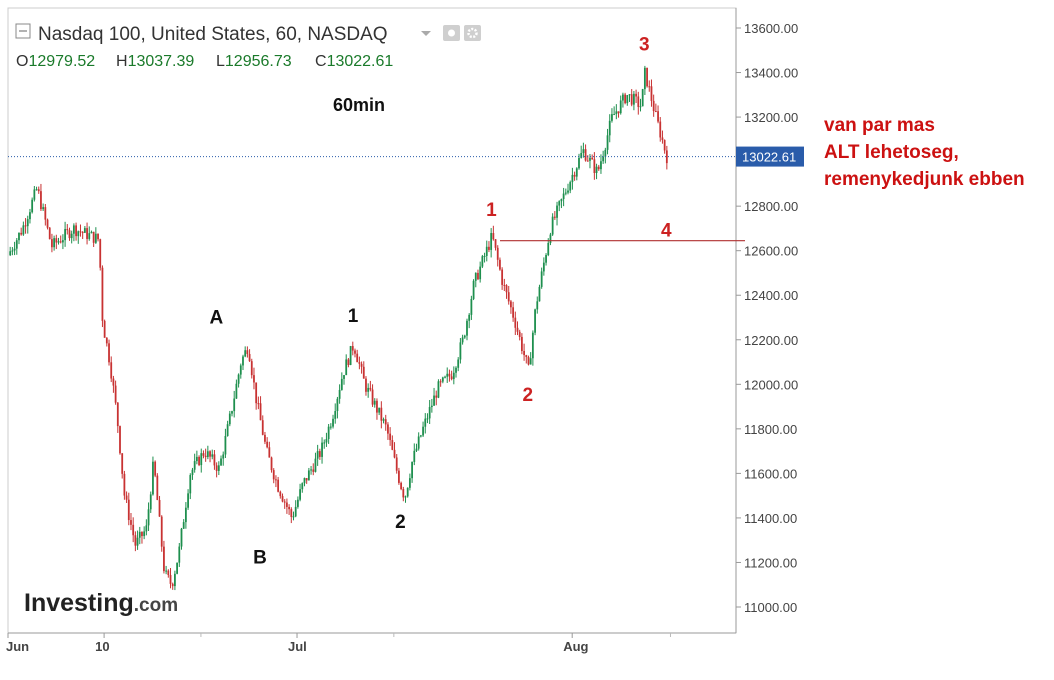 This screenshot has height=680, width=1054. Describe the element at coordinates (22, 61) in the screenshot. I see `ohlc-key: O` at that location.